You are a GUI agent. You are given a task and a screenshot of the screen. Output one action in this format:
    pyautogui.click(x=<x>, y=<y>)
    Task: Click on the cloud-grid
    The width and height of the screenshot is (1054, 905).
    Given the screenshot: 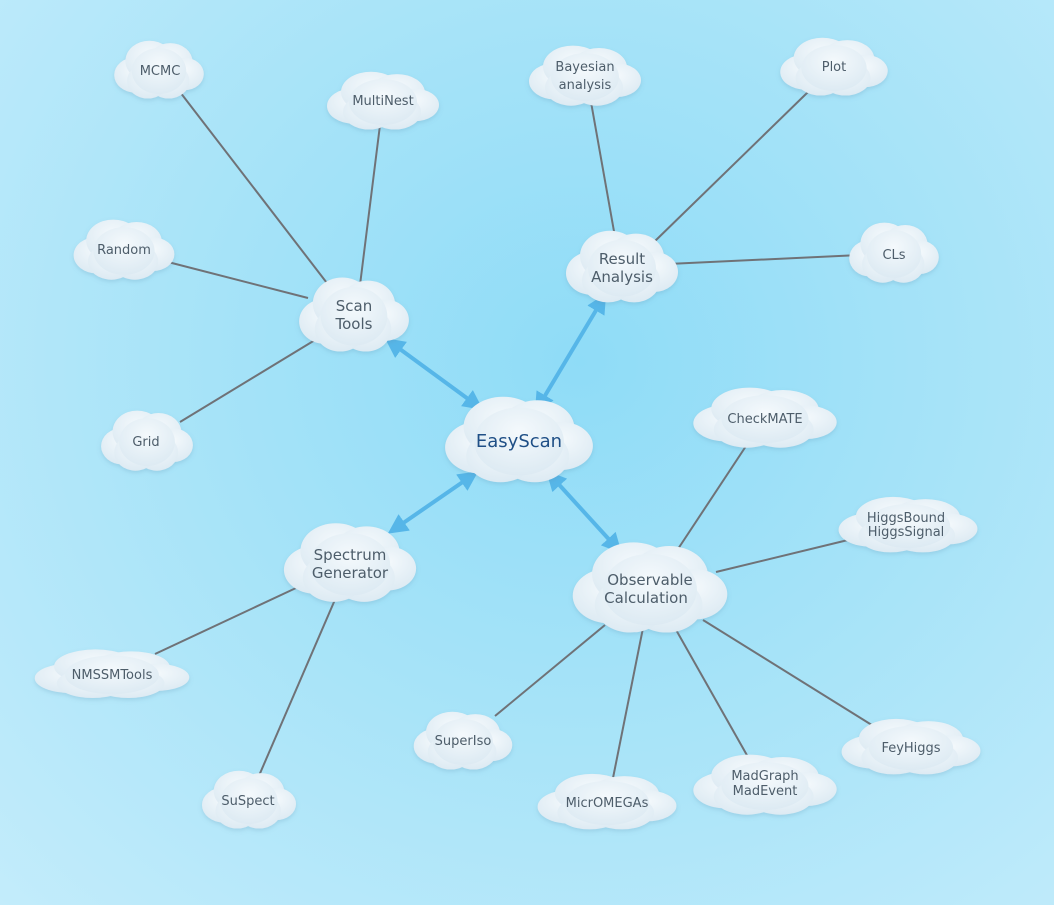 What is the action you would take?
    pyautogui.click(x=147, y=440)
    